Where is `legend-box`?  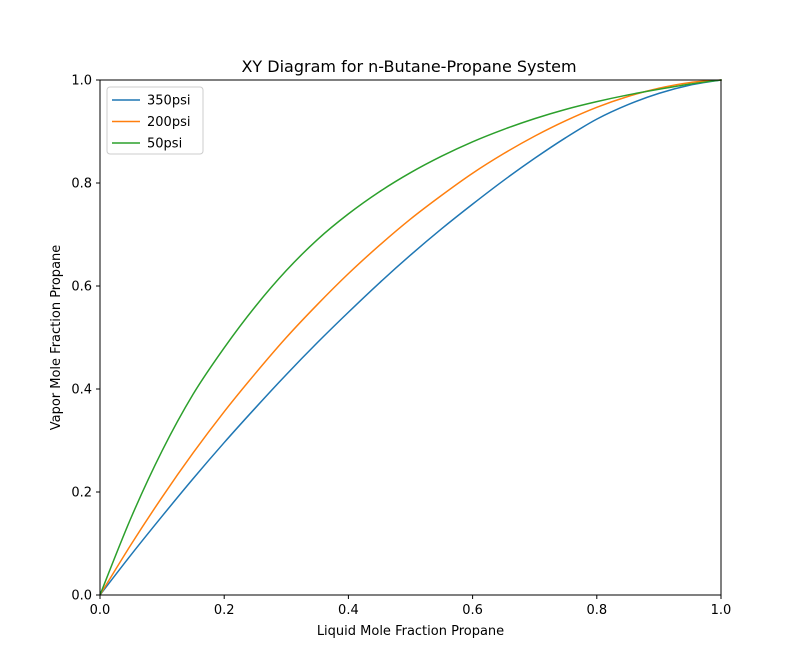 legend-box is located at coordinates (155, 120).